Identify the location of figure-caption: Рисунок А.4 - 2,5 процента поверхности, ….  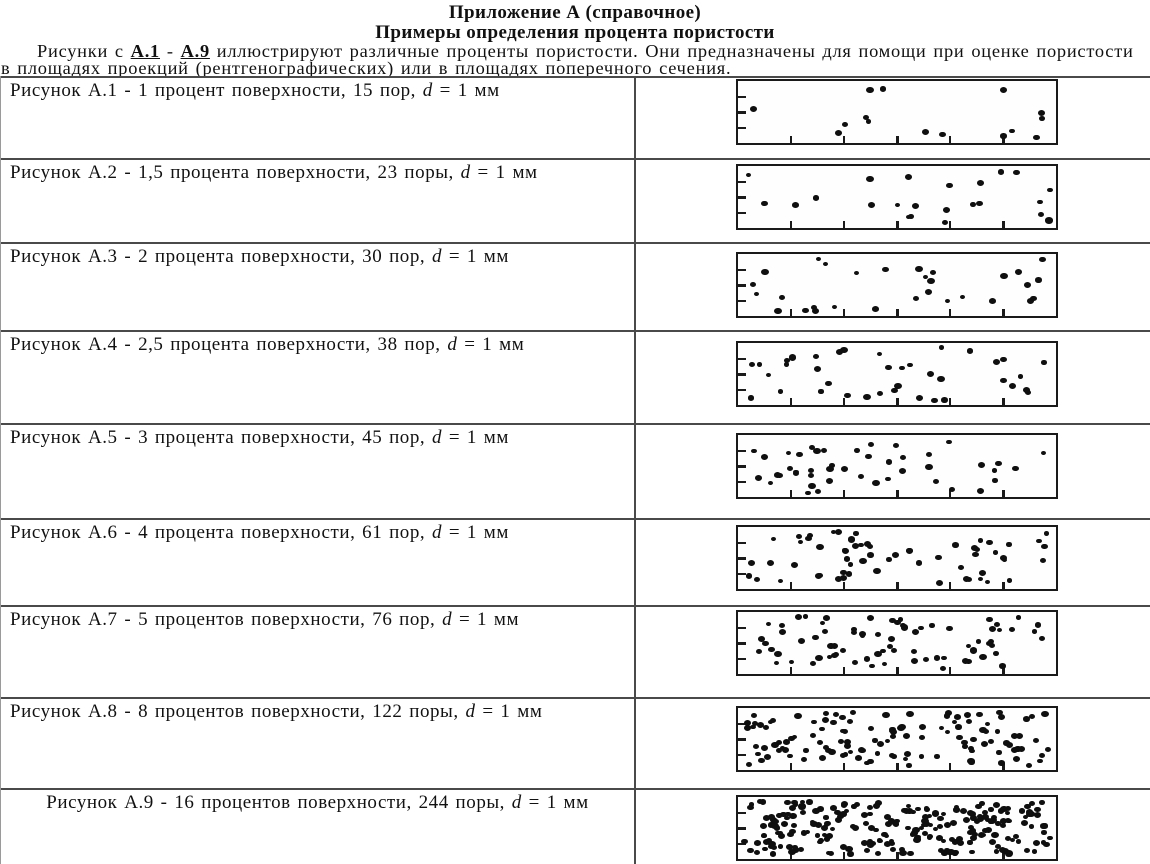
(317, 343).